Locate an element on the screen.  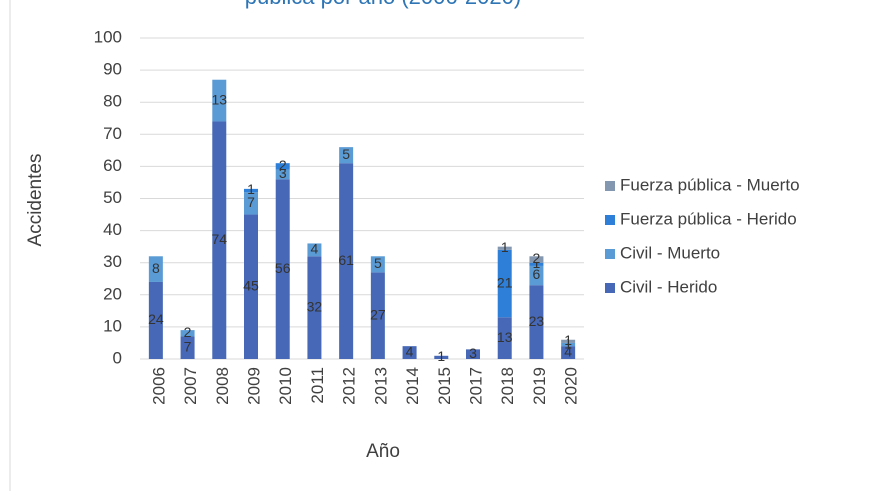
x-tick-label: 2014 is located at coordinates (412, 386).